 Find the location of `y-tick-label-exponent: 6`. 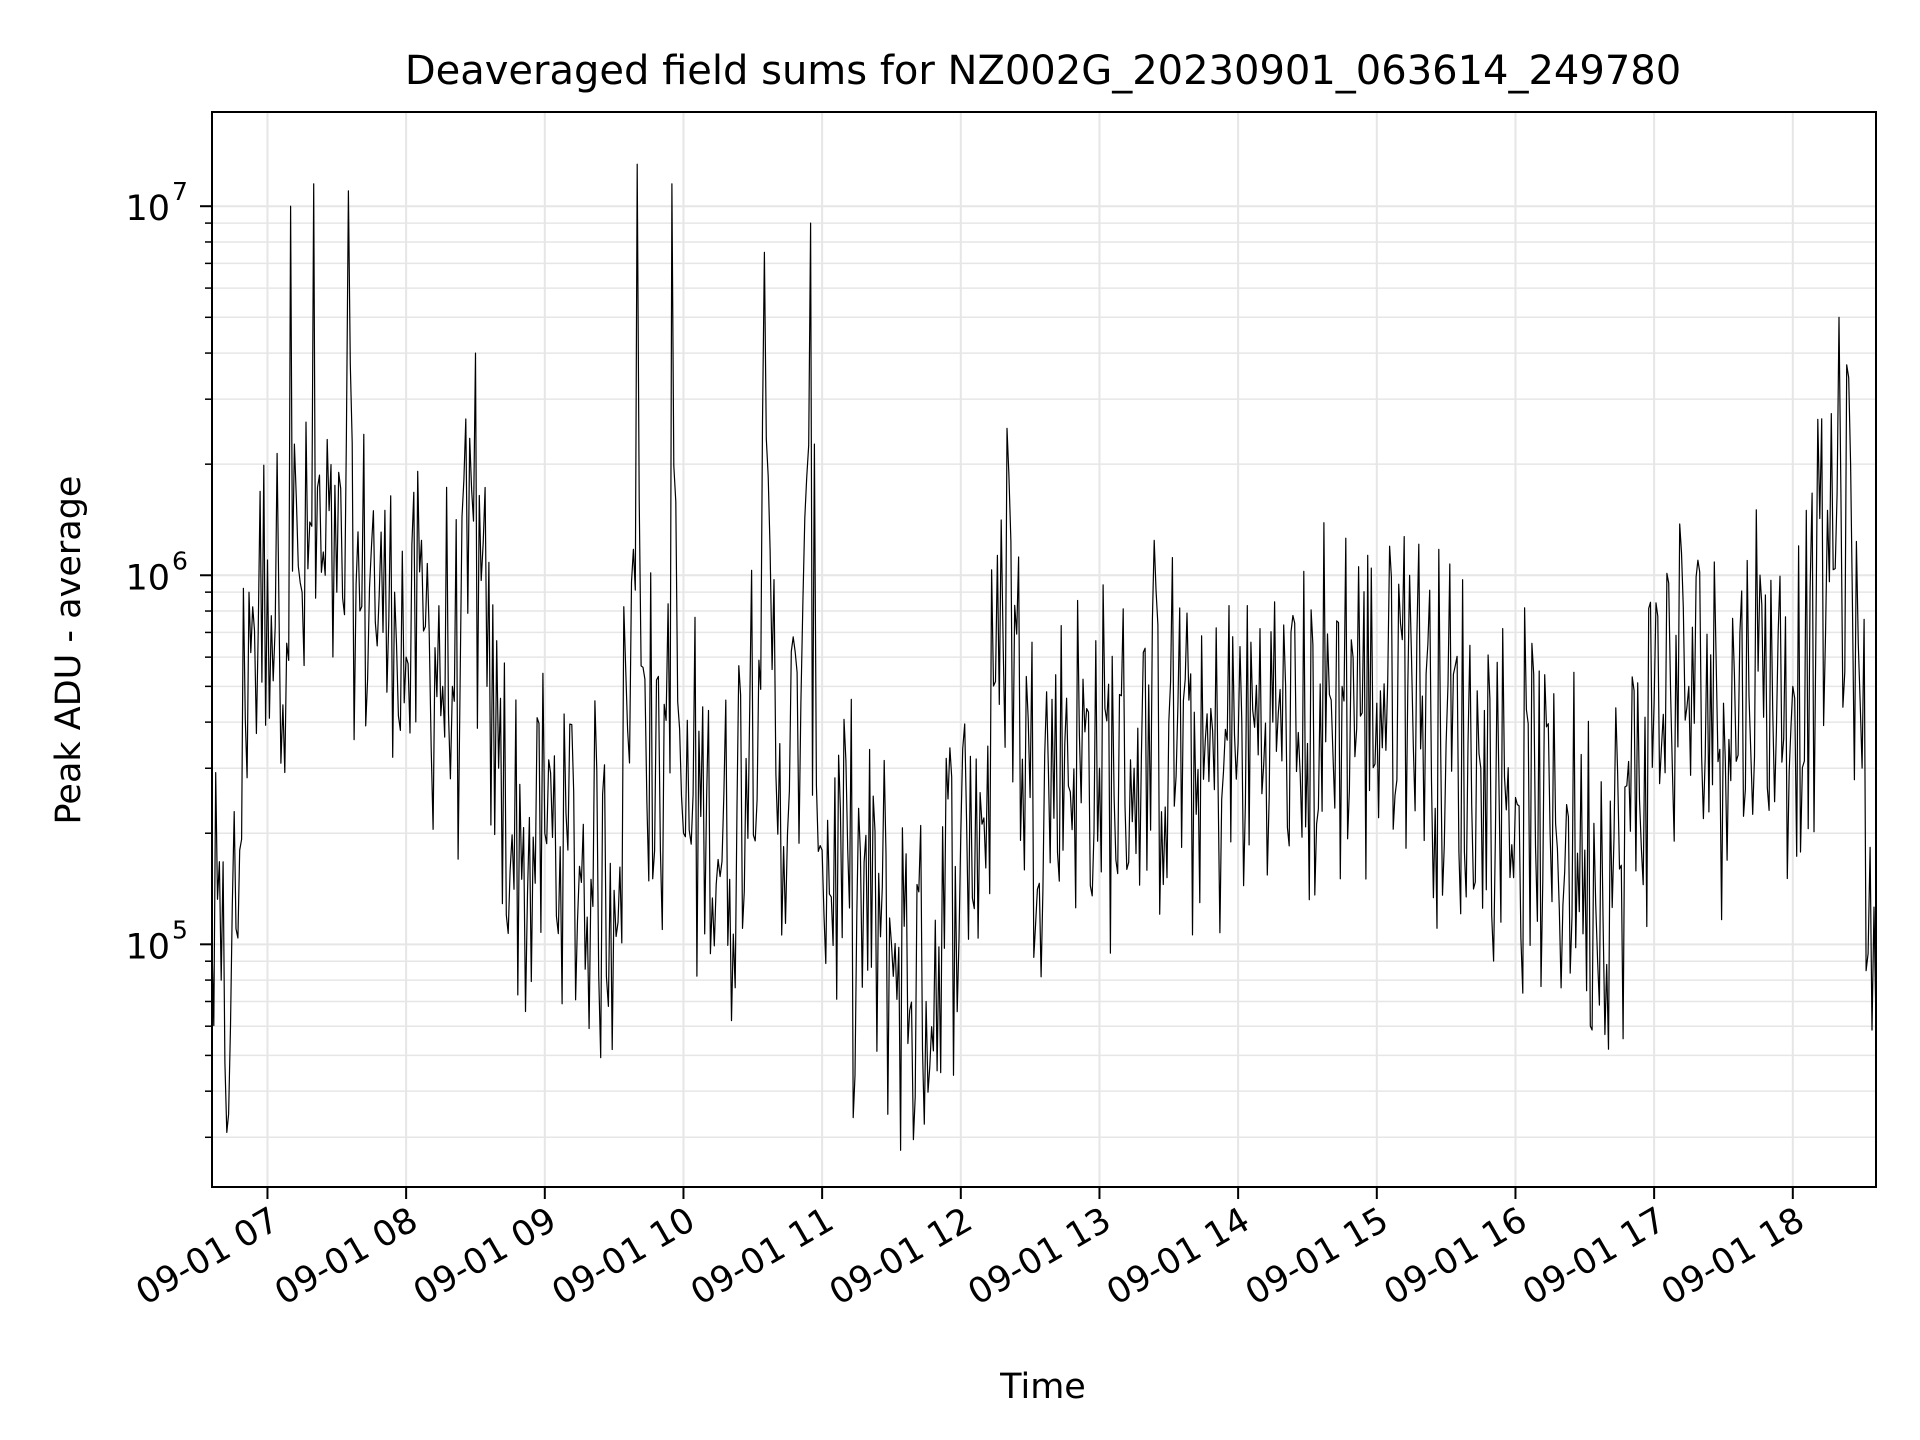

y-tick-label-exponent: 6 is located at coordinates (180, 560).